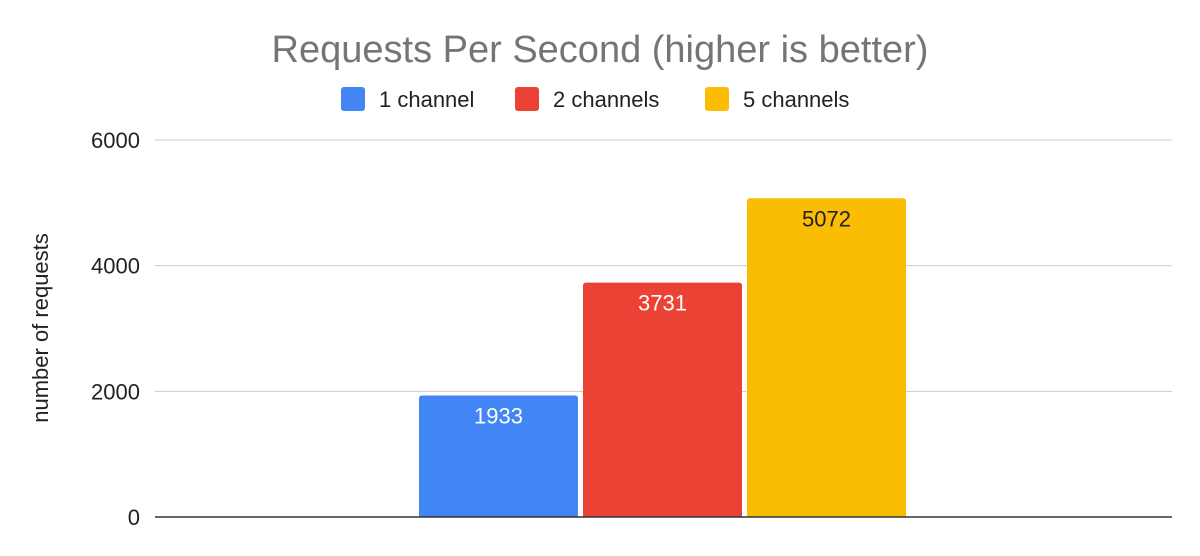 The image size is (1200, 556). What do you see at coordinates (606, 99) in the screenshot?
I see `legend-label: 2 channels` at bounding box center [606, 99].